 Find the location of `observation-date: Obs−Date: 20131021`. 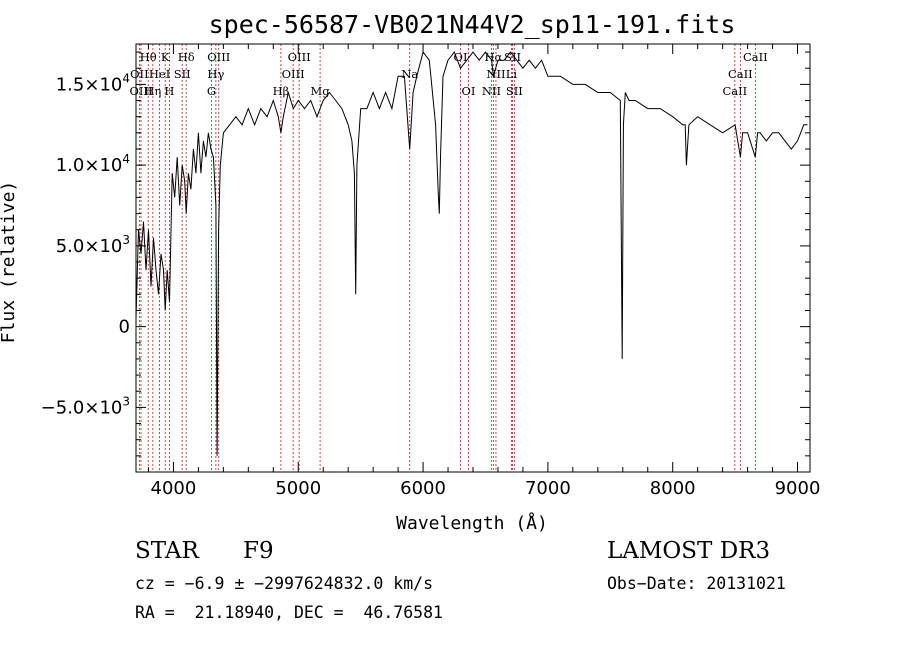

observation-date: Obs−Date: 20131021 is located at coordinates (696, 583).